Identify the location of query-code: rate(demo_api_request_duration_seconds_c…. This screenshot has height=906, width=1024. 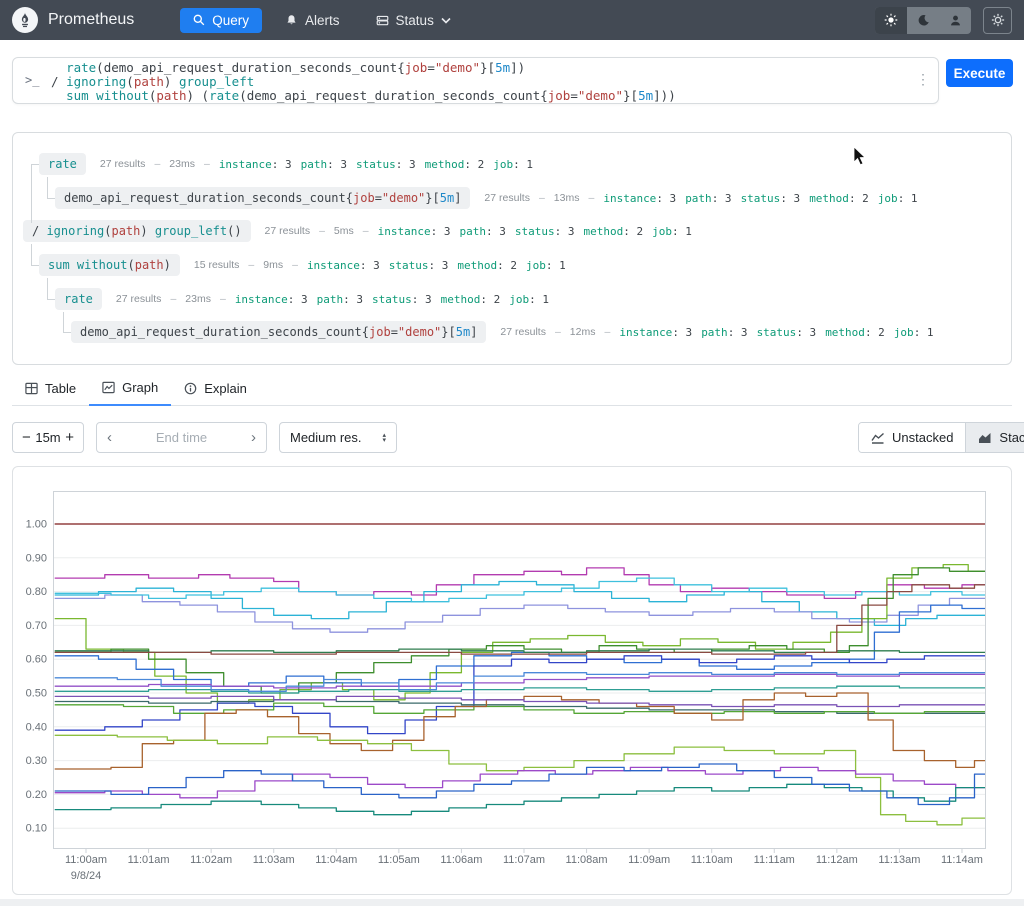
(363, 82).